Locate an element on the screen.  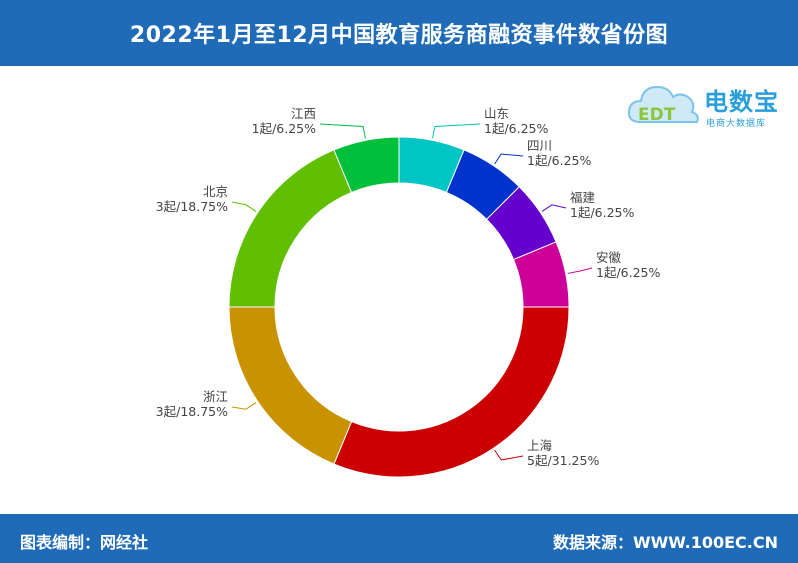
cloud-logo-icon: EDT is located at coordinates (663, 105).